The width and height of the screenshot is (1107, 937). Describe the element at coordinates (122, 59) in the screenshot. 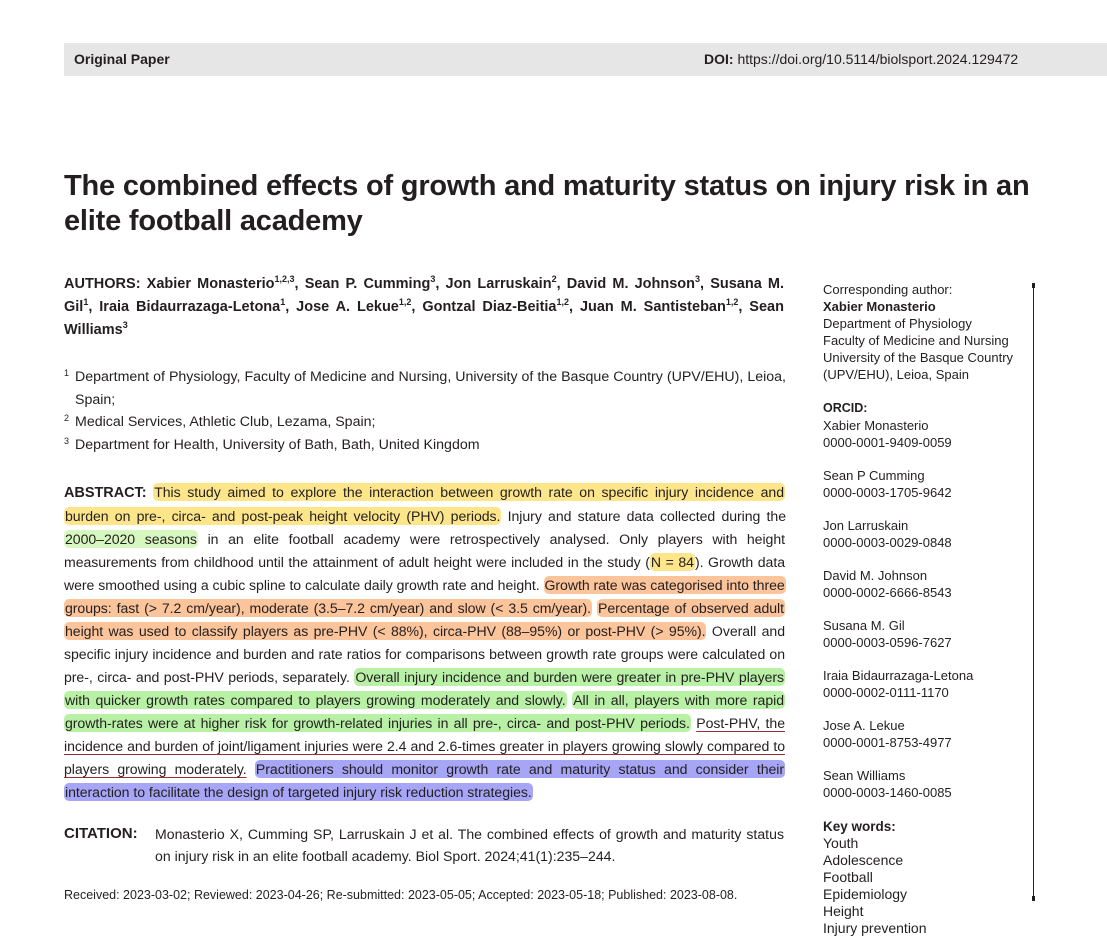

I see `paper-type: Original Paper` at that location.